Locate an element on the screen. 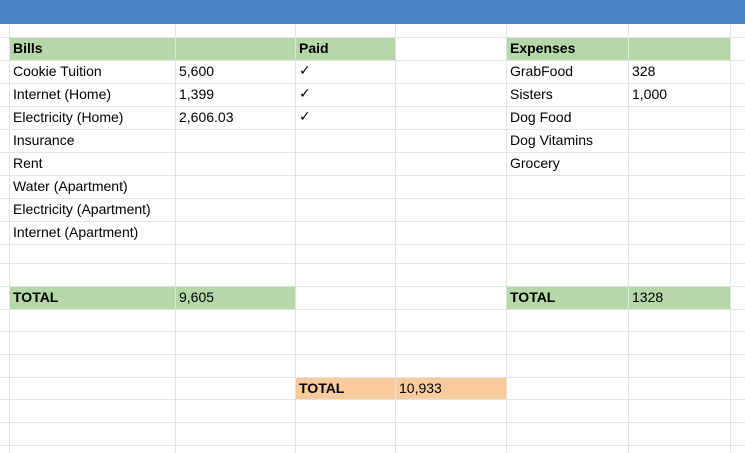 Image resolution: width=745 pixels, height=453 pixels. grand-total-value: 10,933 is located at coordinates (420, 388).